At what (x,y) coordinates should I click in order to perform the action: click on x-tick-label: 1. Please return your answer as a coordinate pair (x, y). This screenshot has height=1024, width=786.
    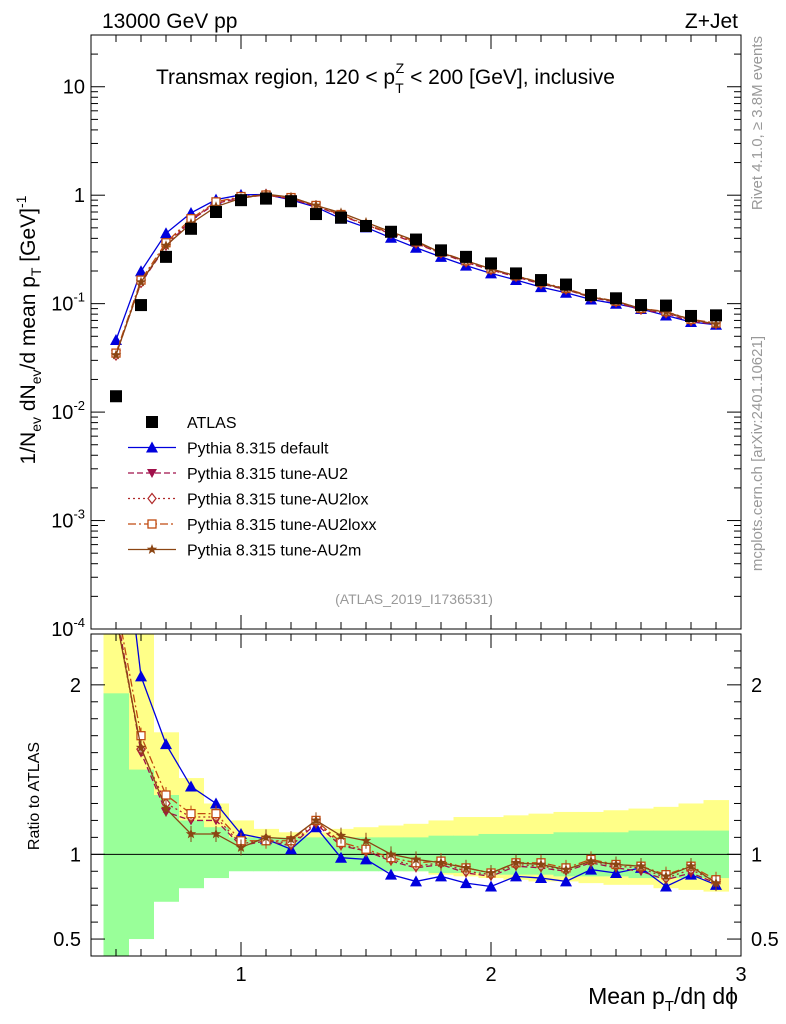
    Looking at the image, I should click on (240, 975).